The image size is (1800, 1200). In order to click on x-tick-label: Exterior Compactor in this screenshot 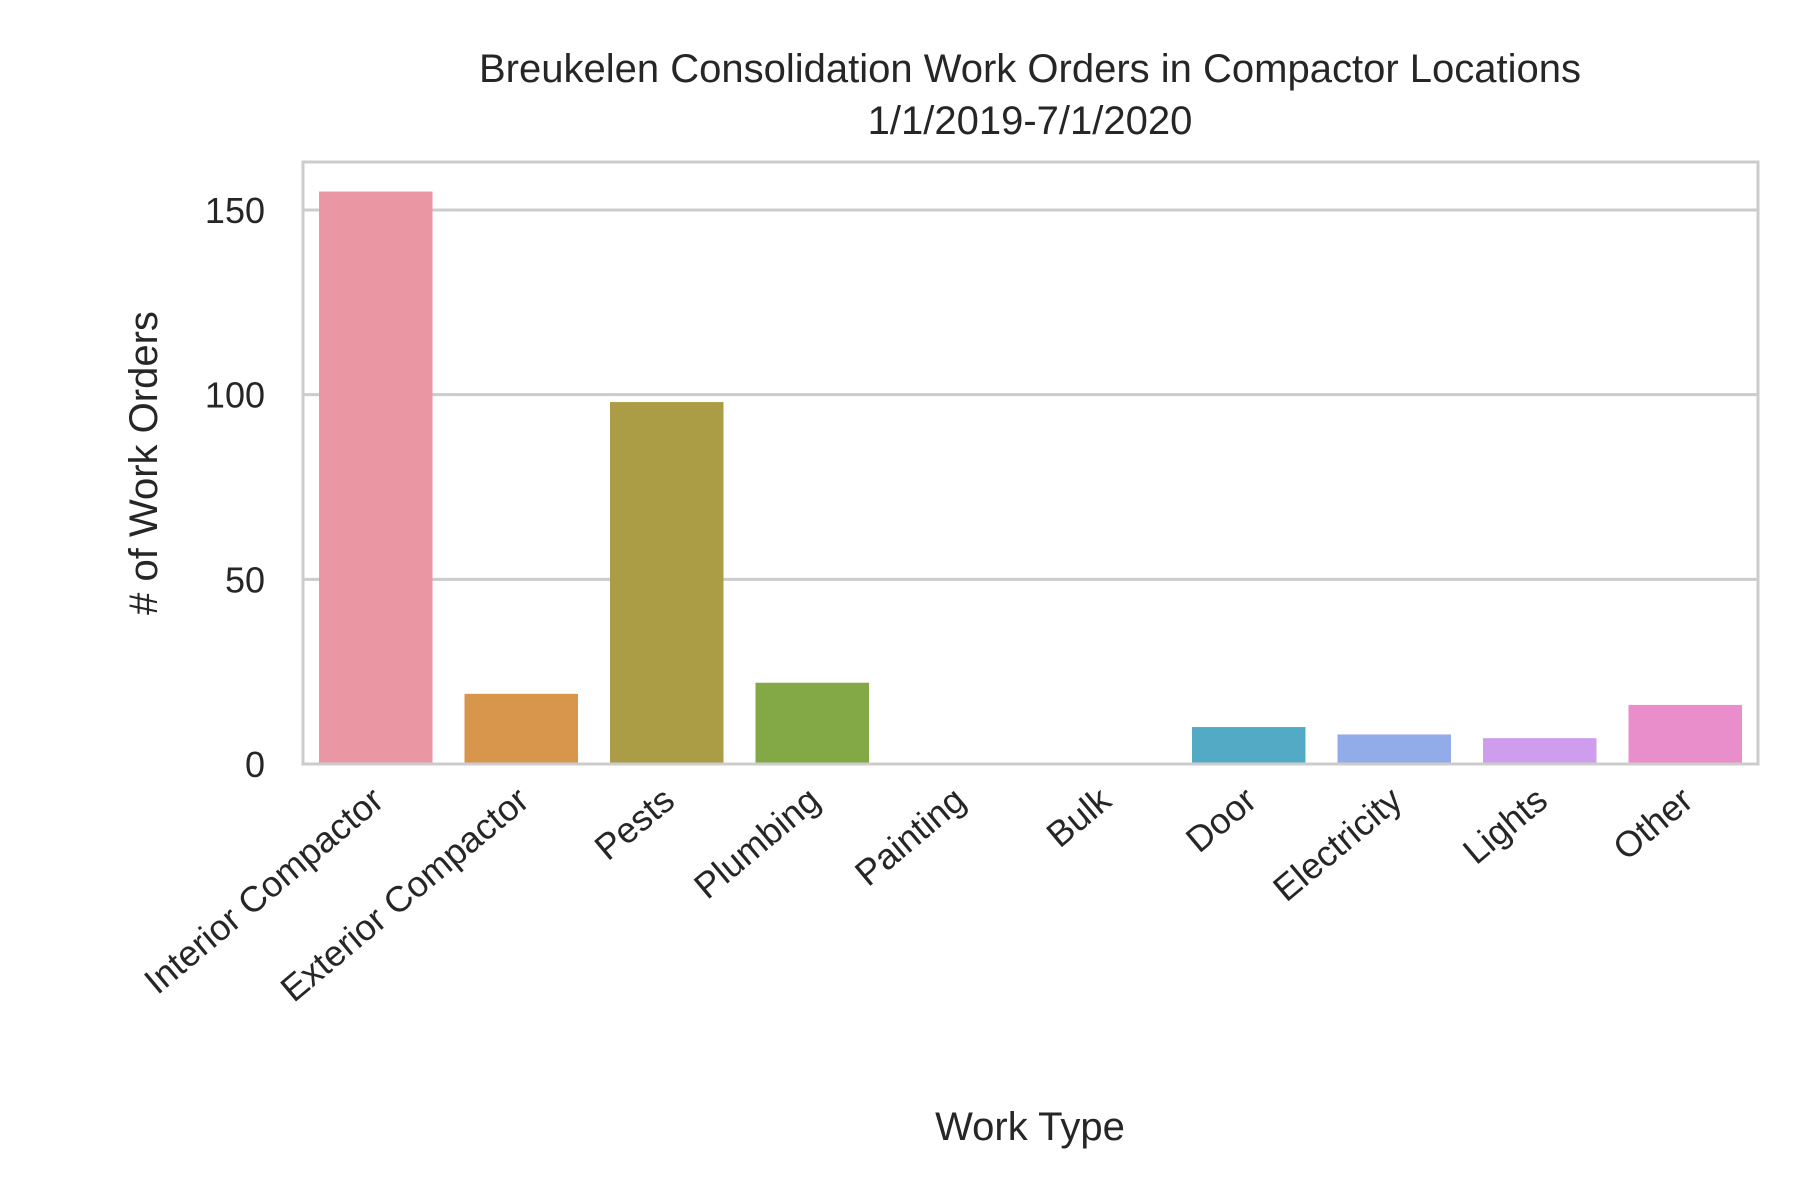, I will do `click(404, 894)`.